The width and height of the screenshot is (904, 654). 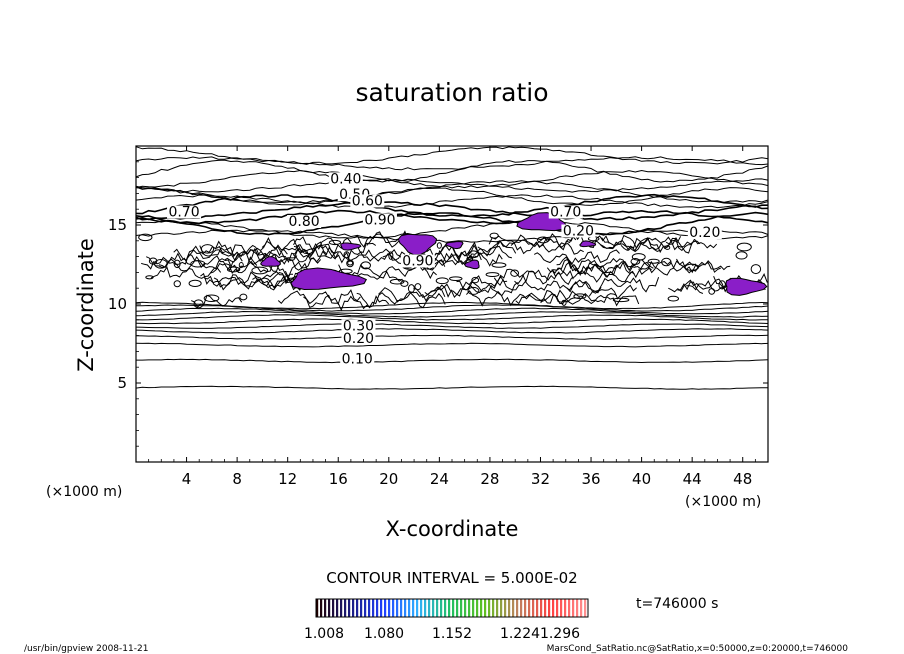 What do you see at coordinates (590, 479) in the screenshot?
I see `x-tick-label: 36` at bounding box center [590, 479].